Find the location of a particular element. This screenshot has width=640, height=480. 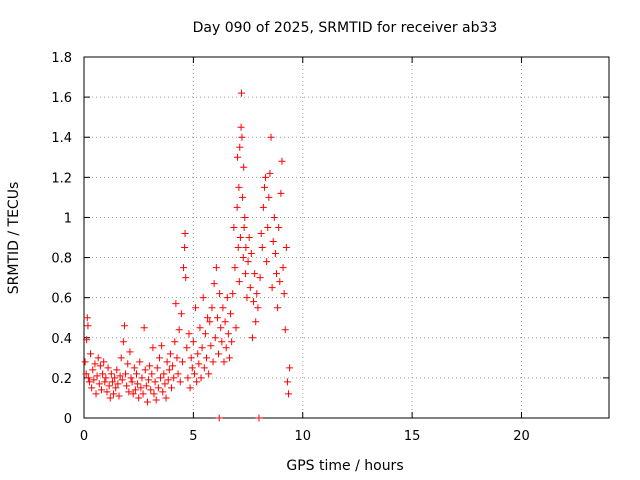

y-tick-label: 1.2 is located at coordinates (61, 178).